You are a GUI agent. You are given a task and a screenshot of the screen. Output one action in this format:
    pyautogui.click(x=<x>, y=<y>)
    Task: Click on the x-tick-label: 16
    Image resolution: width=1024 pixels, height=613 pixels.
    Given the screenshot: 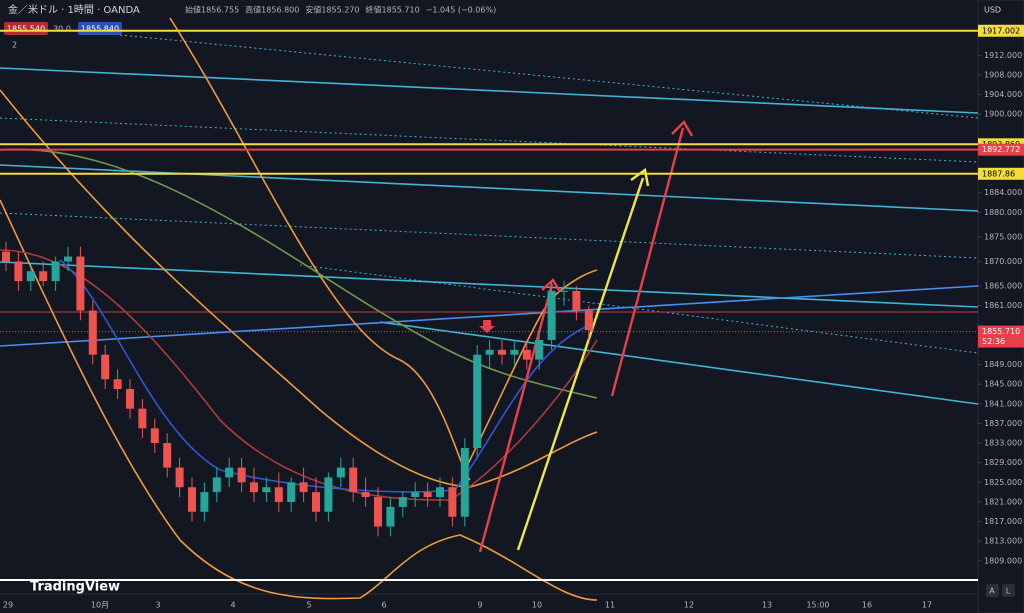 What is the action you would take?
    pyautogui.click(x=867, y=605)
    